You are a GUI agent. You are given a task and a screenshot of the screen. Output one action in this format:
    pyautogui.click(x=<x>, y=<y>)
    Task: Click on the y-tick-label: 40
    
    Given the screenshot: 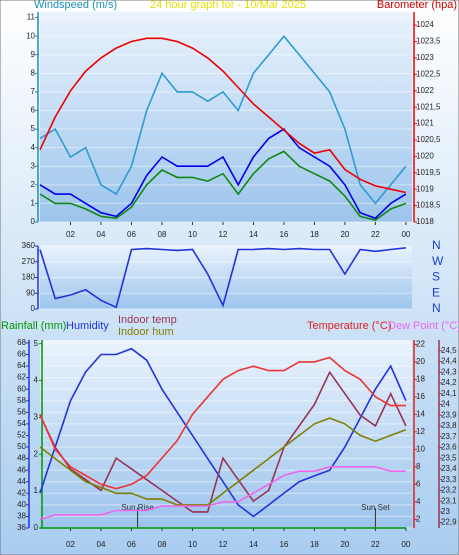 What is the action you would take?
    pyautogui.click(x=21, y=504)
    